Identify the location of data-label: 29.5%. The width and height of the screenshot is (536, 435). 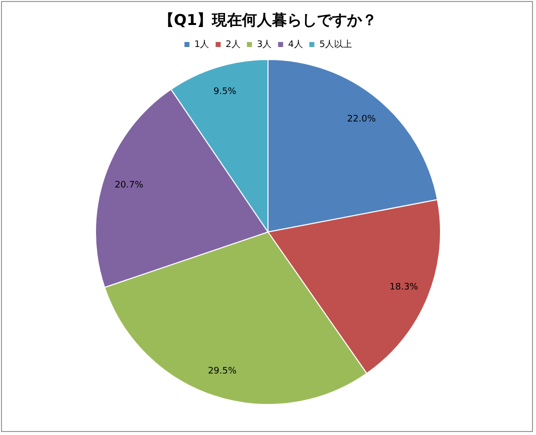
(222, 371).